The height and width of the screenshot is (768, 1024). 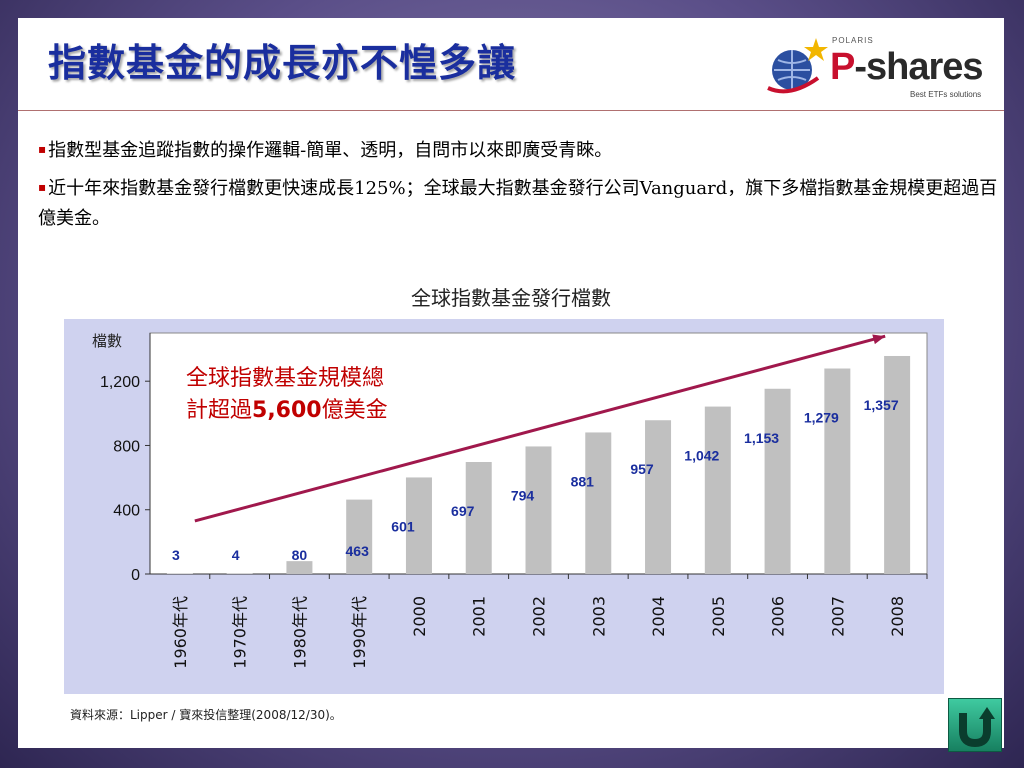 I want to click on y-tick-label: 800, so click(x=126, y=446).